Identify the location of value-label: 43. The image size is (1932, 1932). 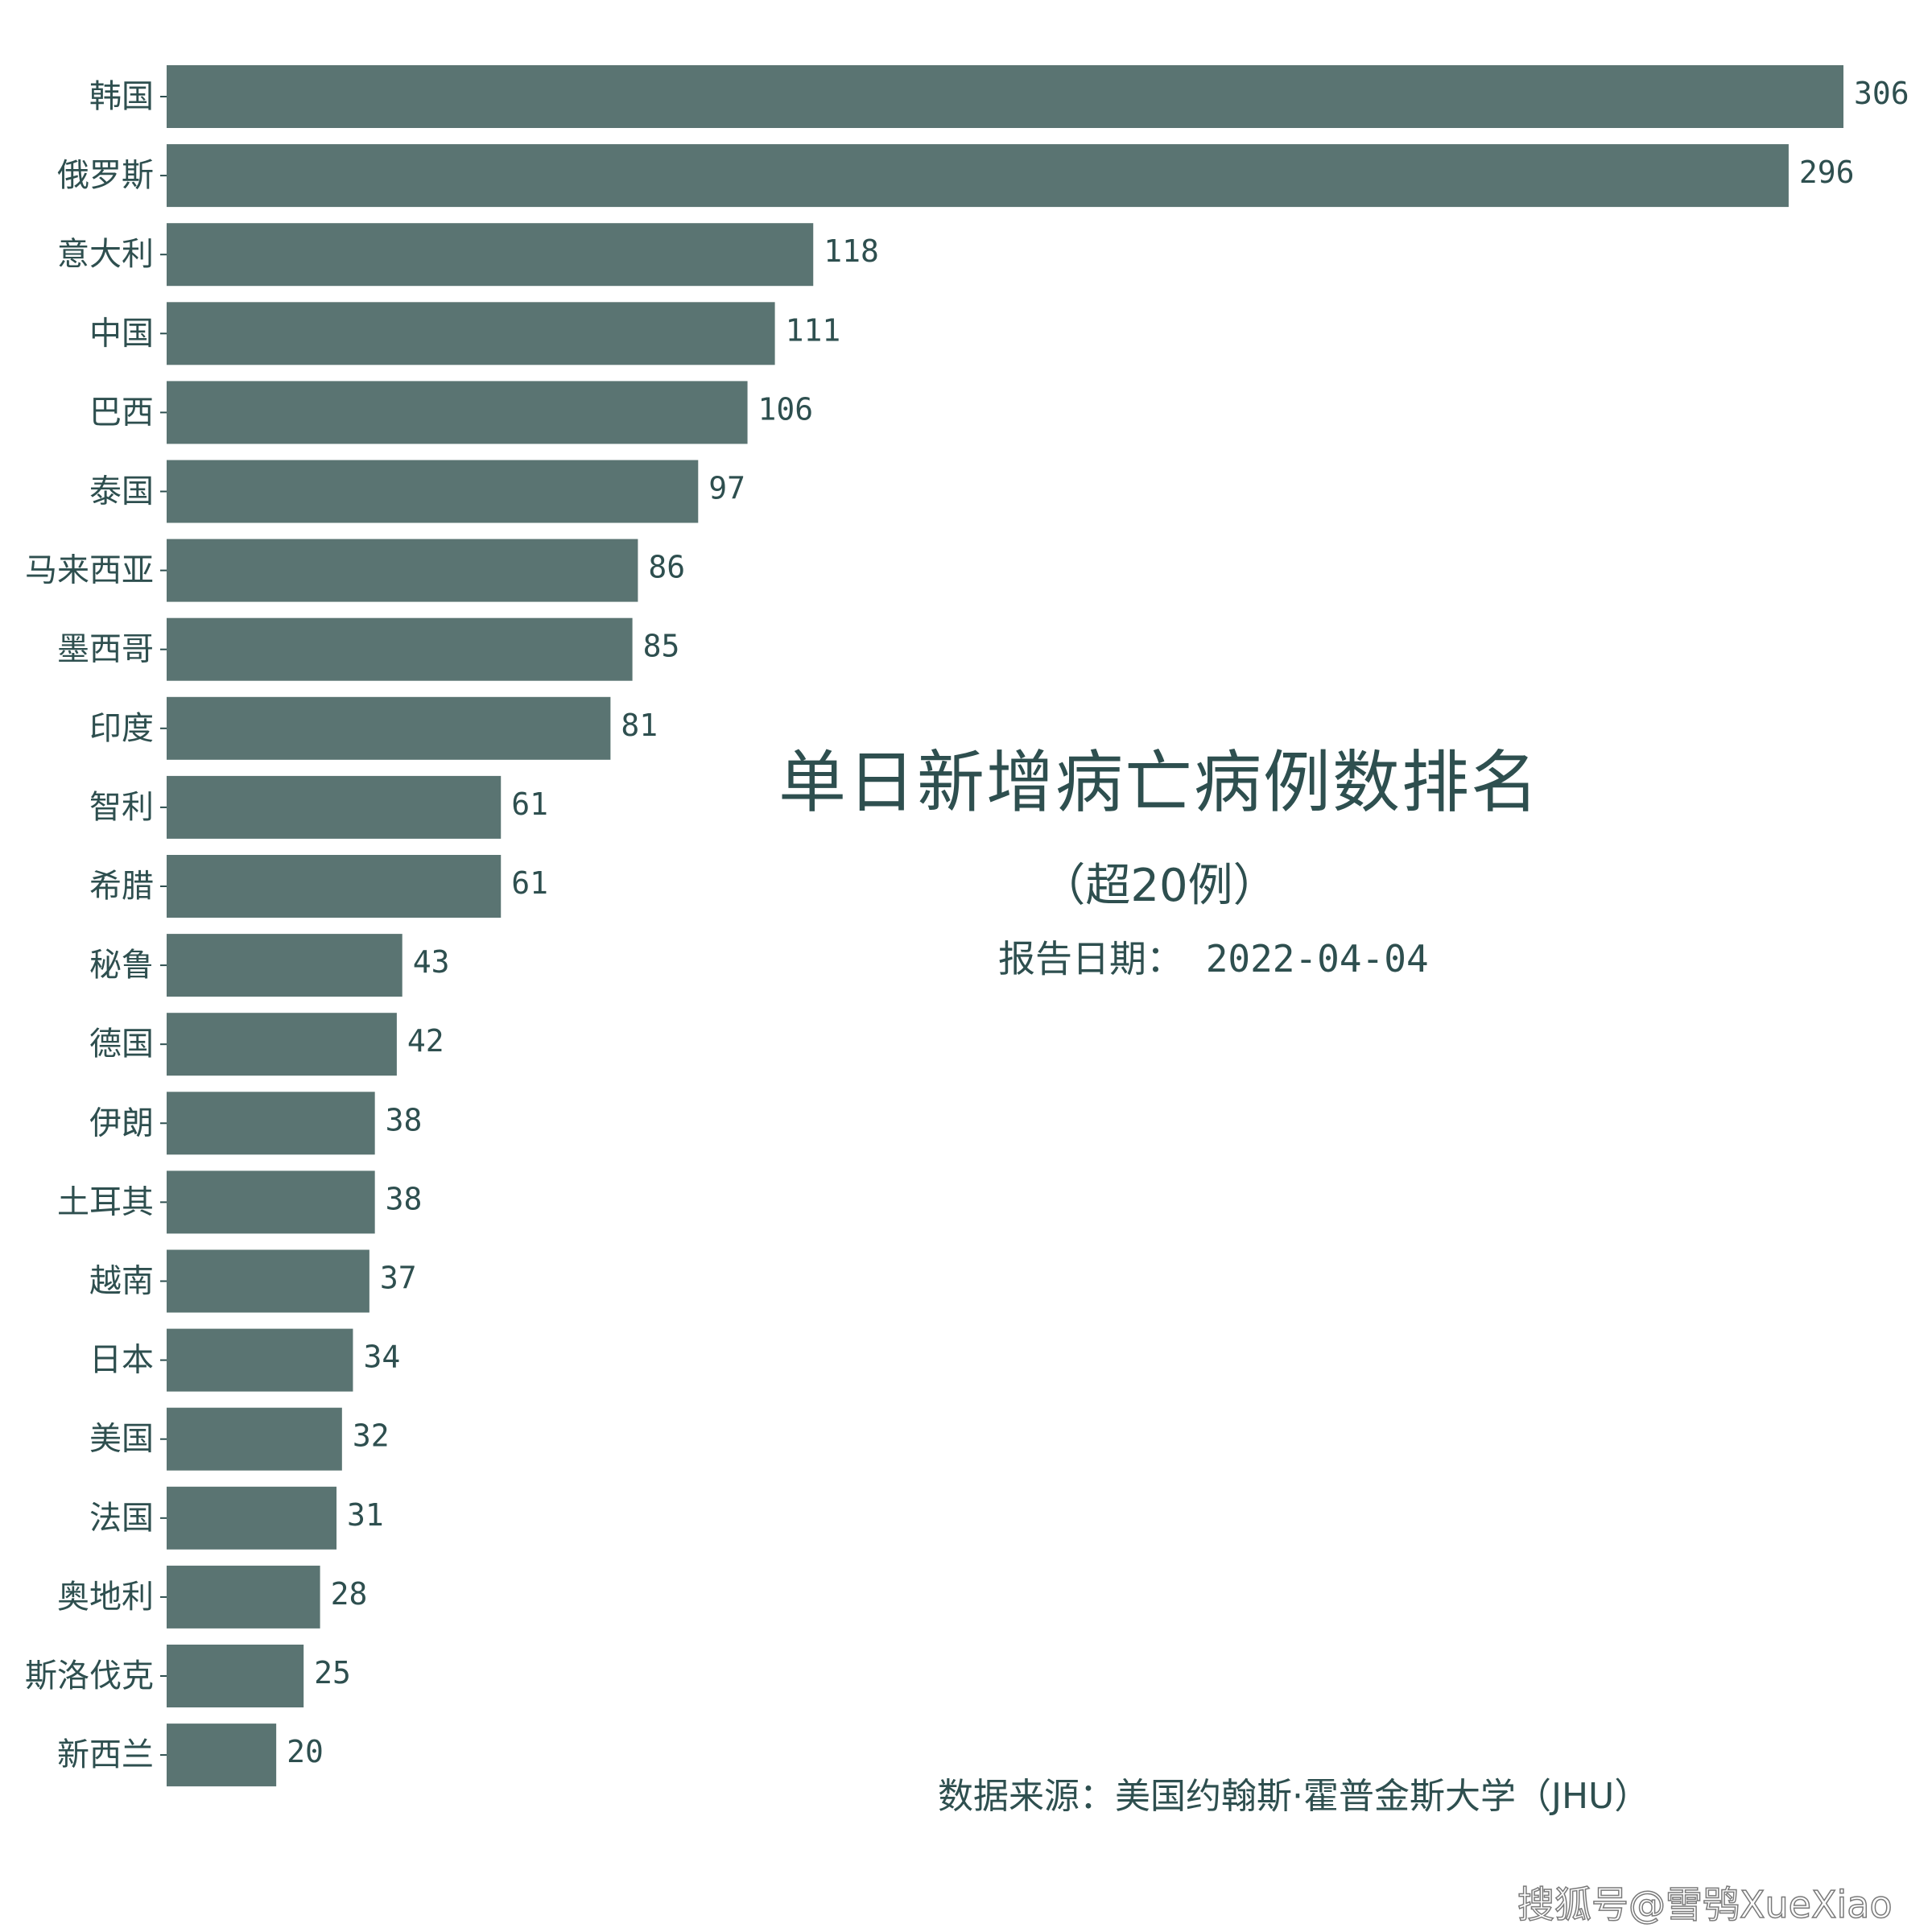
(431, 962).